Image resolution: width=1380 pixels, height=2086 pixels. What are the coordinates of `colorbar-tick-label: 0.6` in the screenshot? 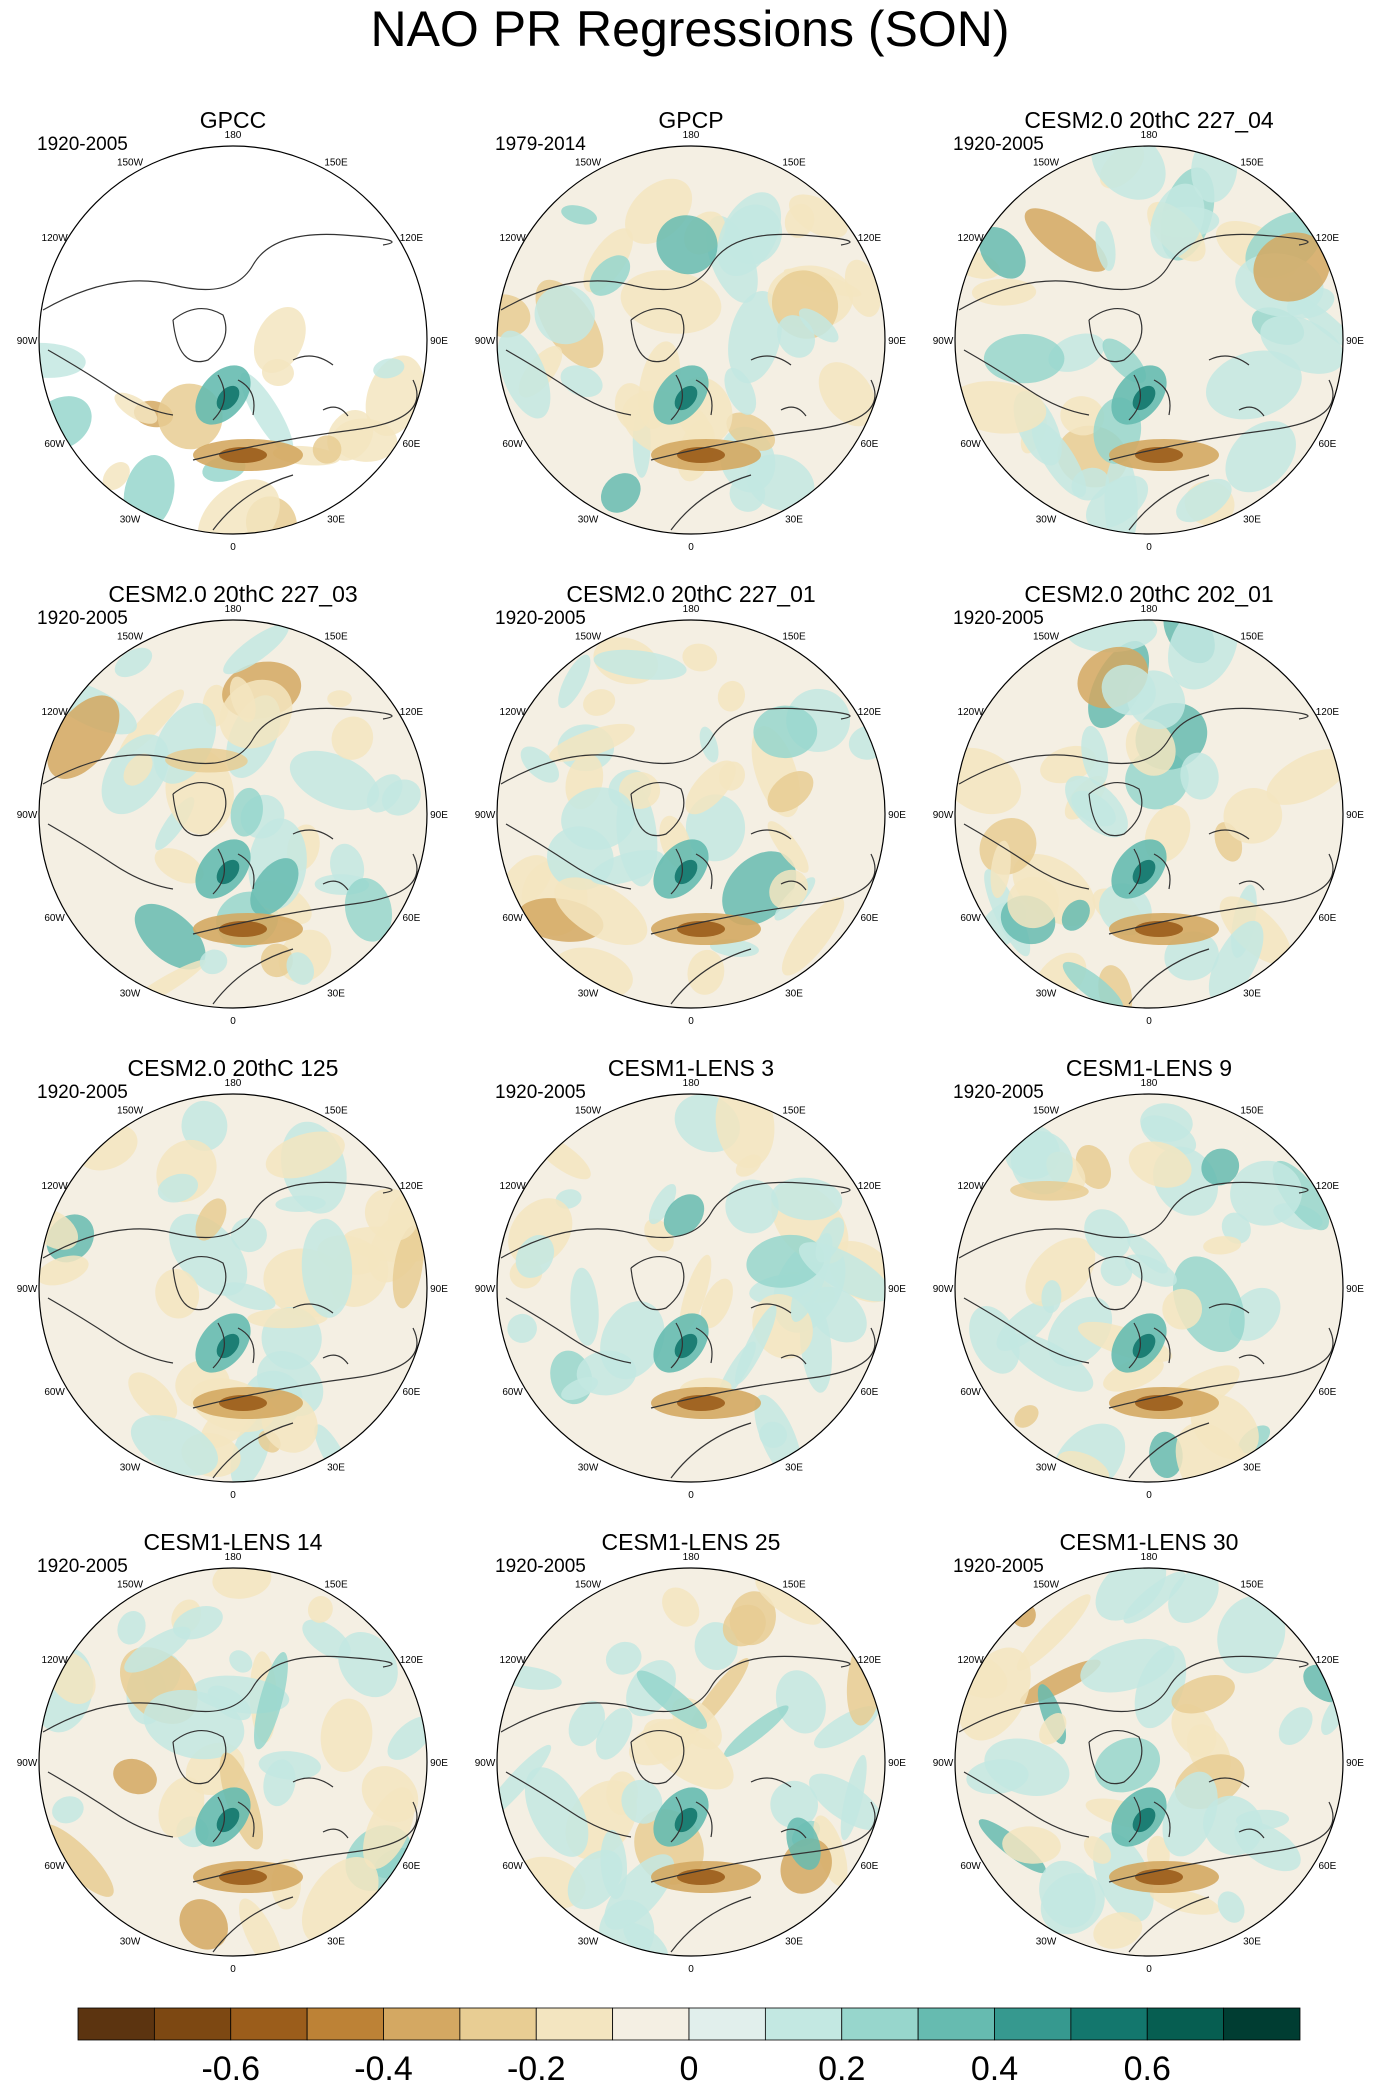 It's located at (1147, 2068).